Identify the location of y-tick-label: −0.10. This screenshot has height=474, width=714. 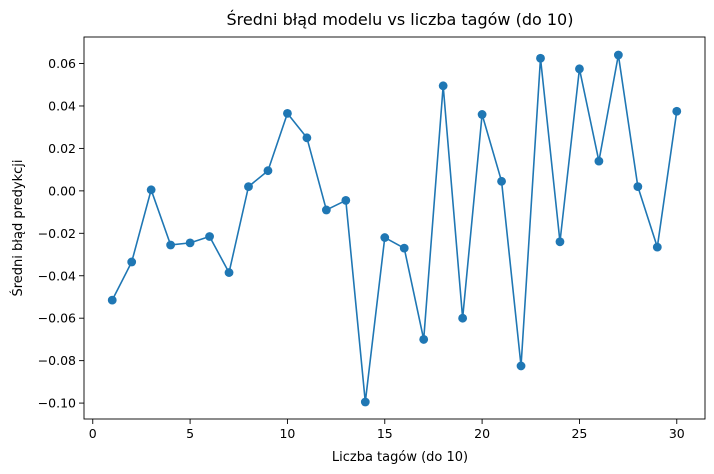
(57, 403).